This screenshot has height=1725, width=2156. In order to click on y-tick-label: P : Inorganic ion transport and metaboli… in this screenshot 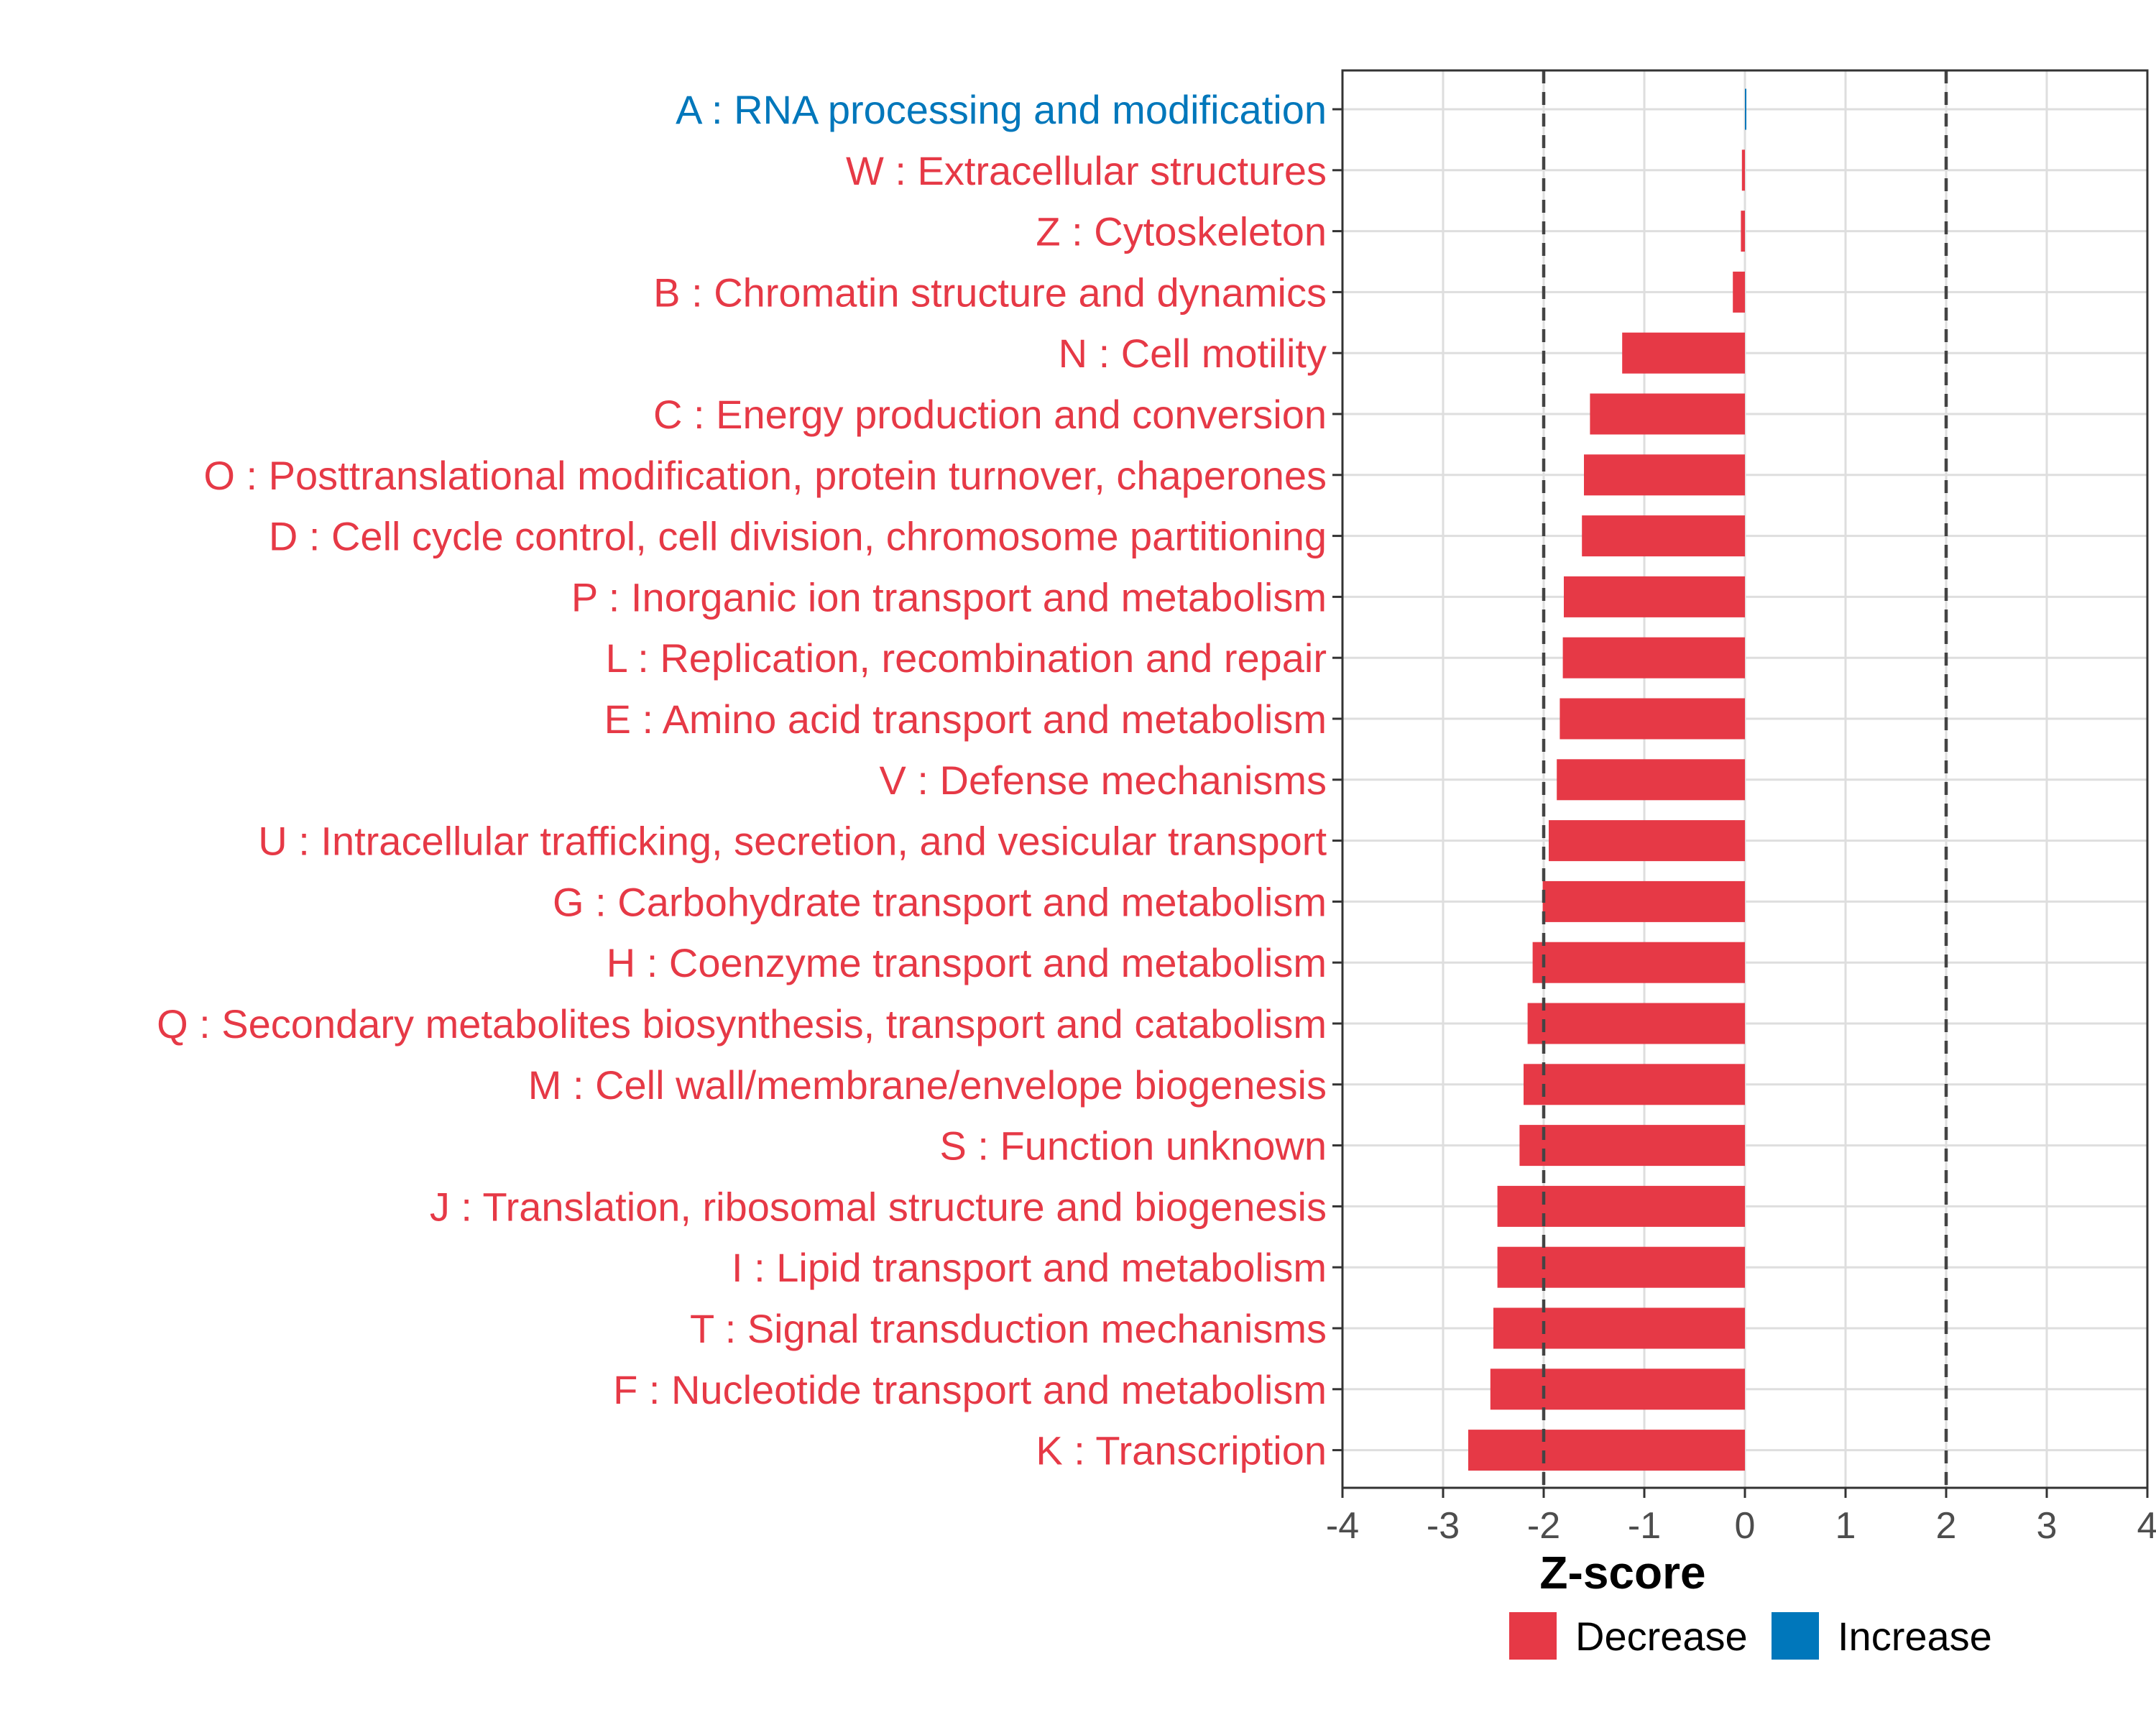, I will do `click(949, 597)`.